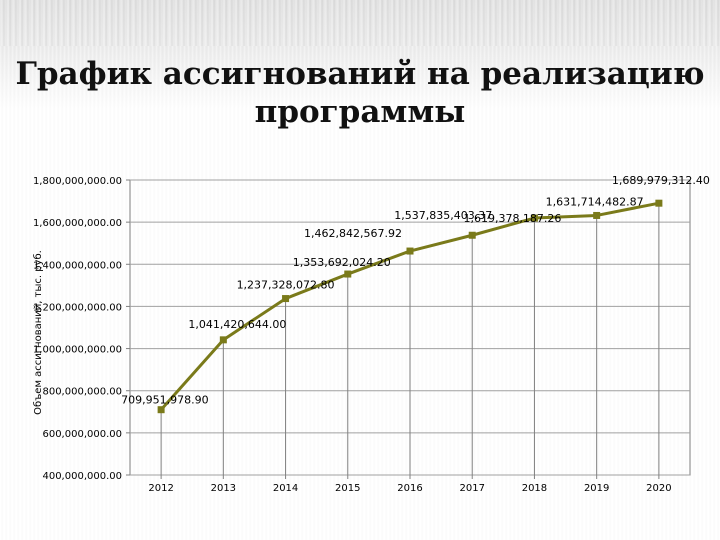  I want to click on y-tick-label: 1,800,000,000.00, so click(77, 181).